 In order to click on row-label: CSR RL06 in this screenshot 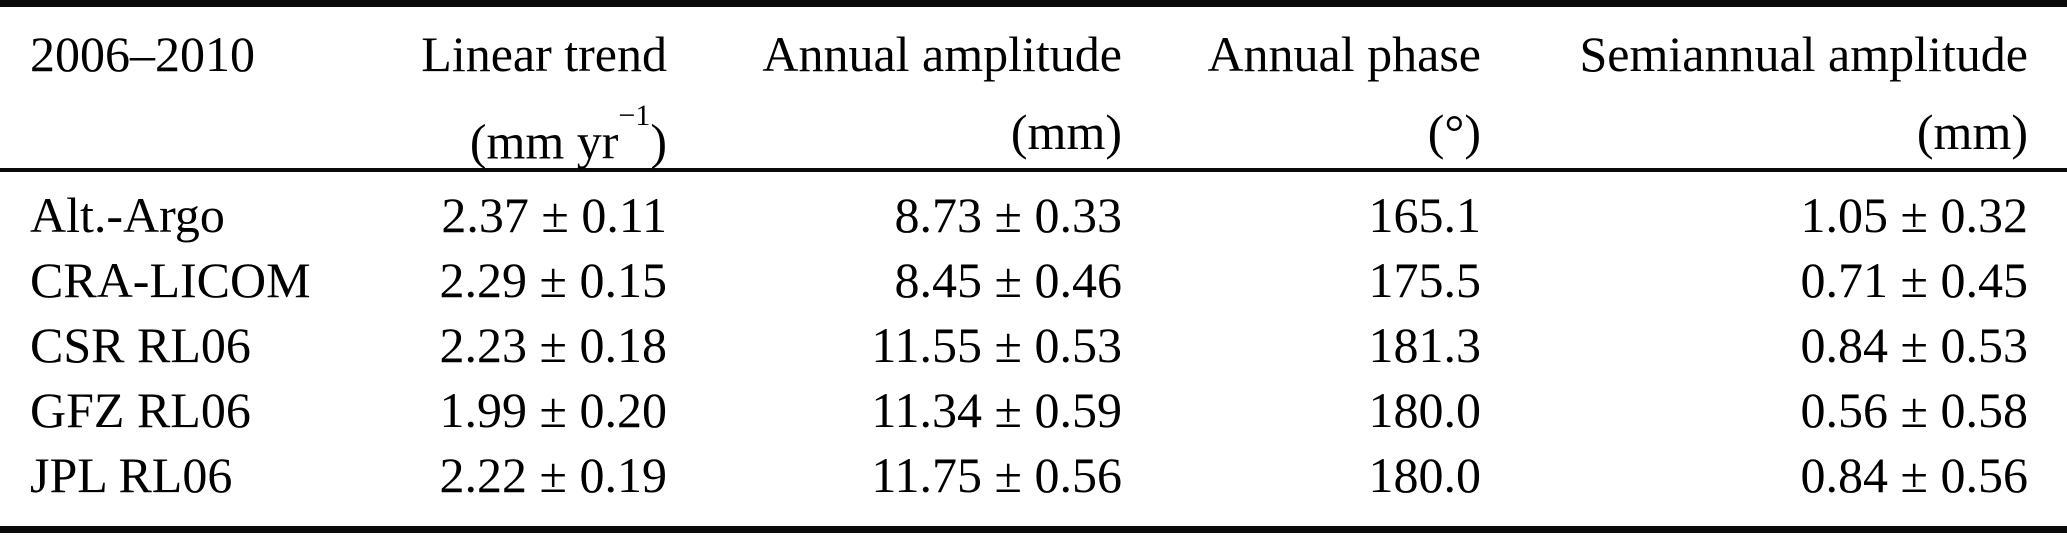, I will do `click(140, 345)`.